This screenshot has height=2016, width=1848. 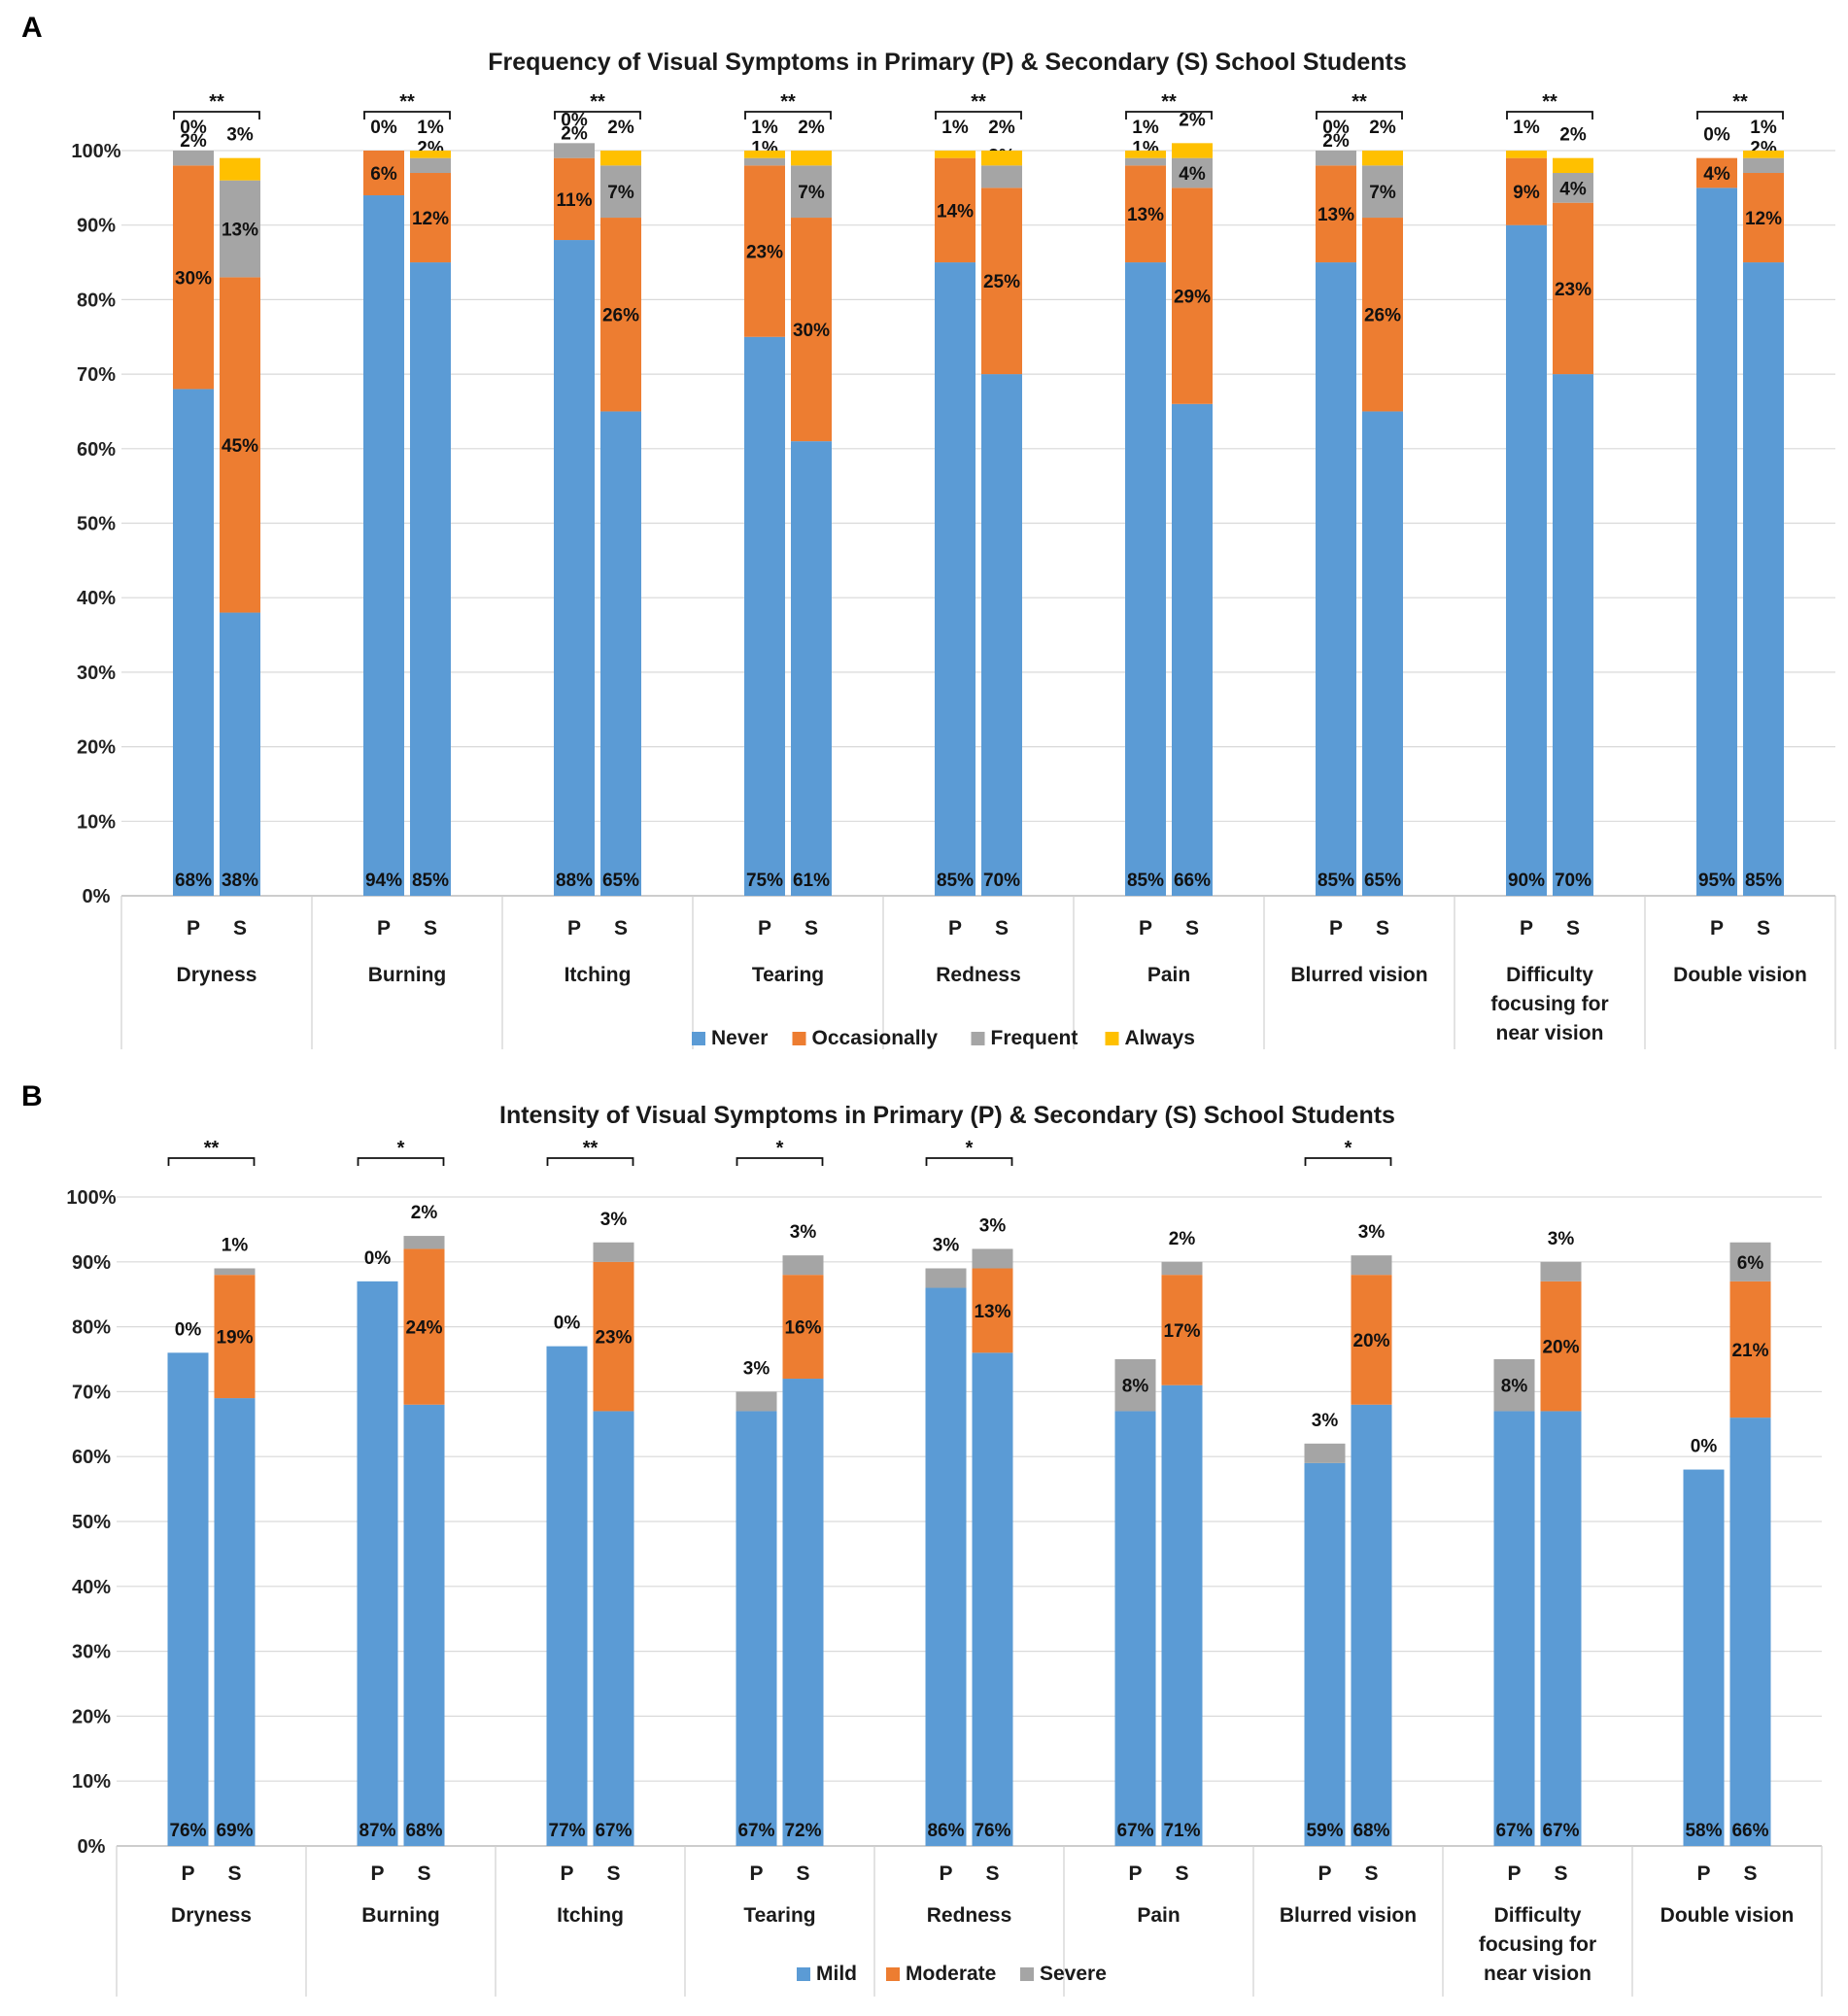 What do you see at coordinates (970, 1148) in the screenshot?
I see `significance-marker: *` at bounding box center [970, 1148].